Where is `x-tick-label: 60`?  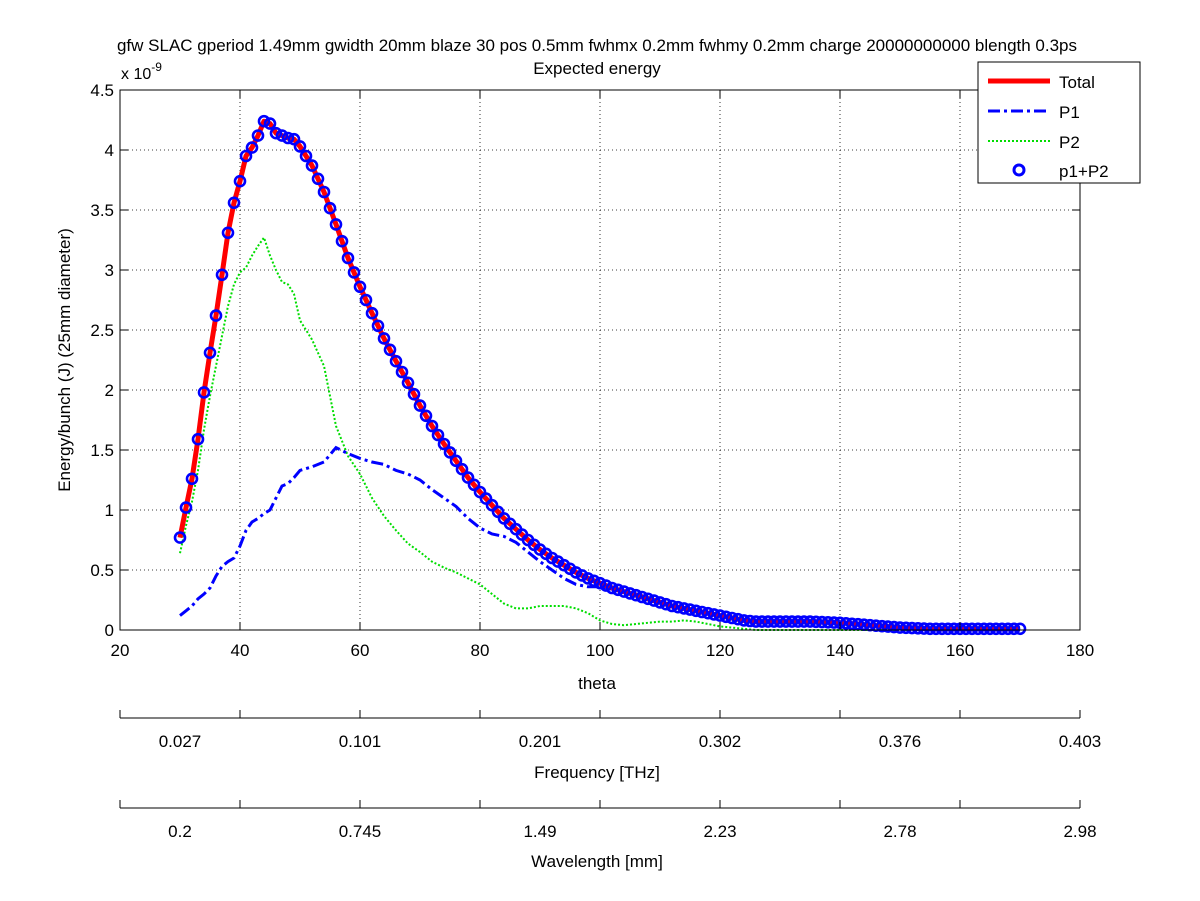 x-tick-label: 60 is located at coordinates (360, 650).